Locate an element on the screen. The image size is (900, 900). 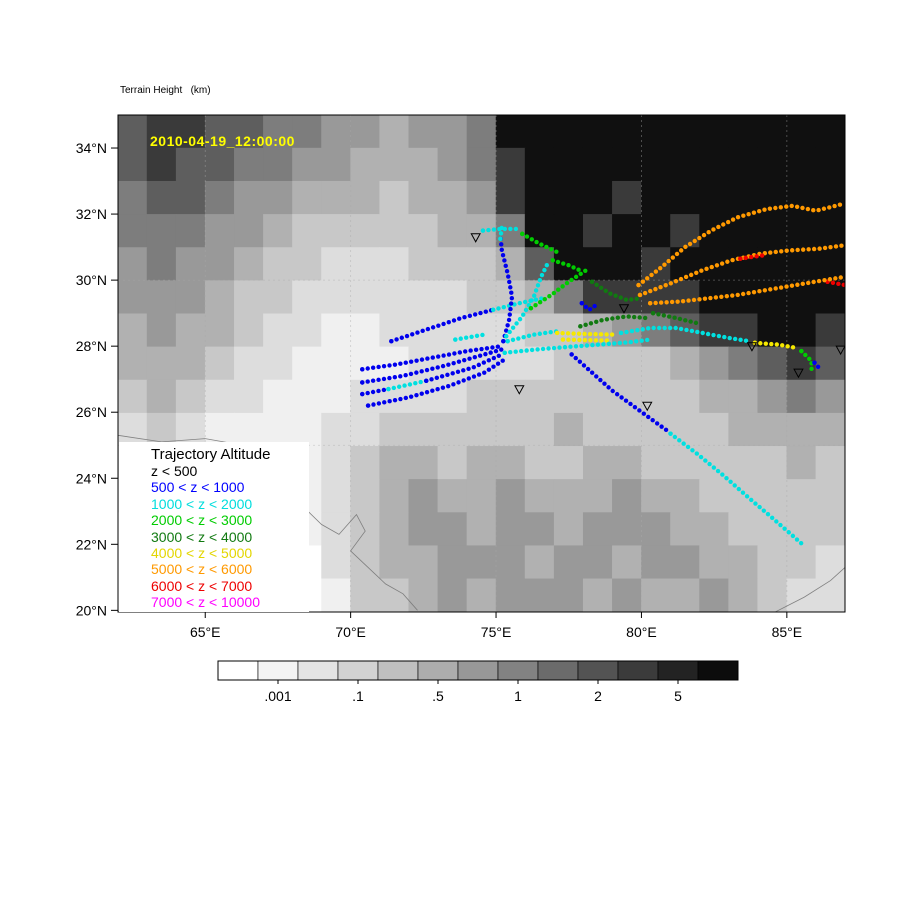
y-axis-label: 30°N is located at coordinates (91, 280).